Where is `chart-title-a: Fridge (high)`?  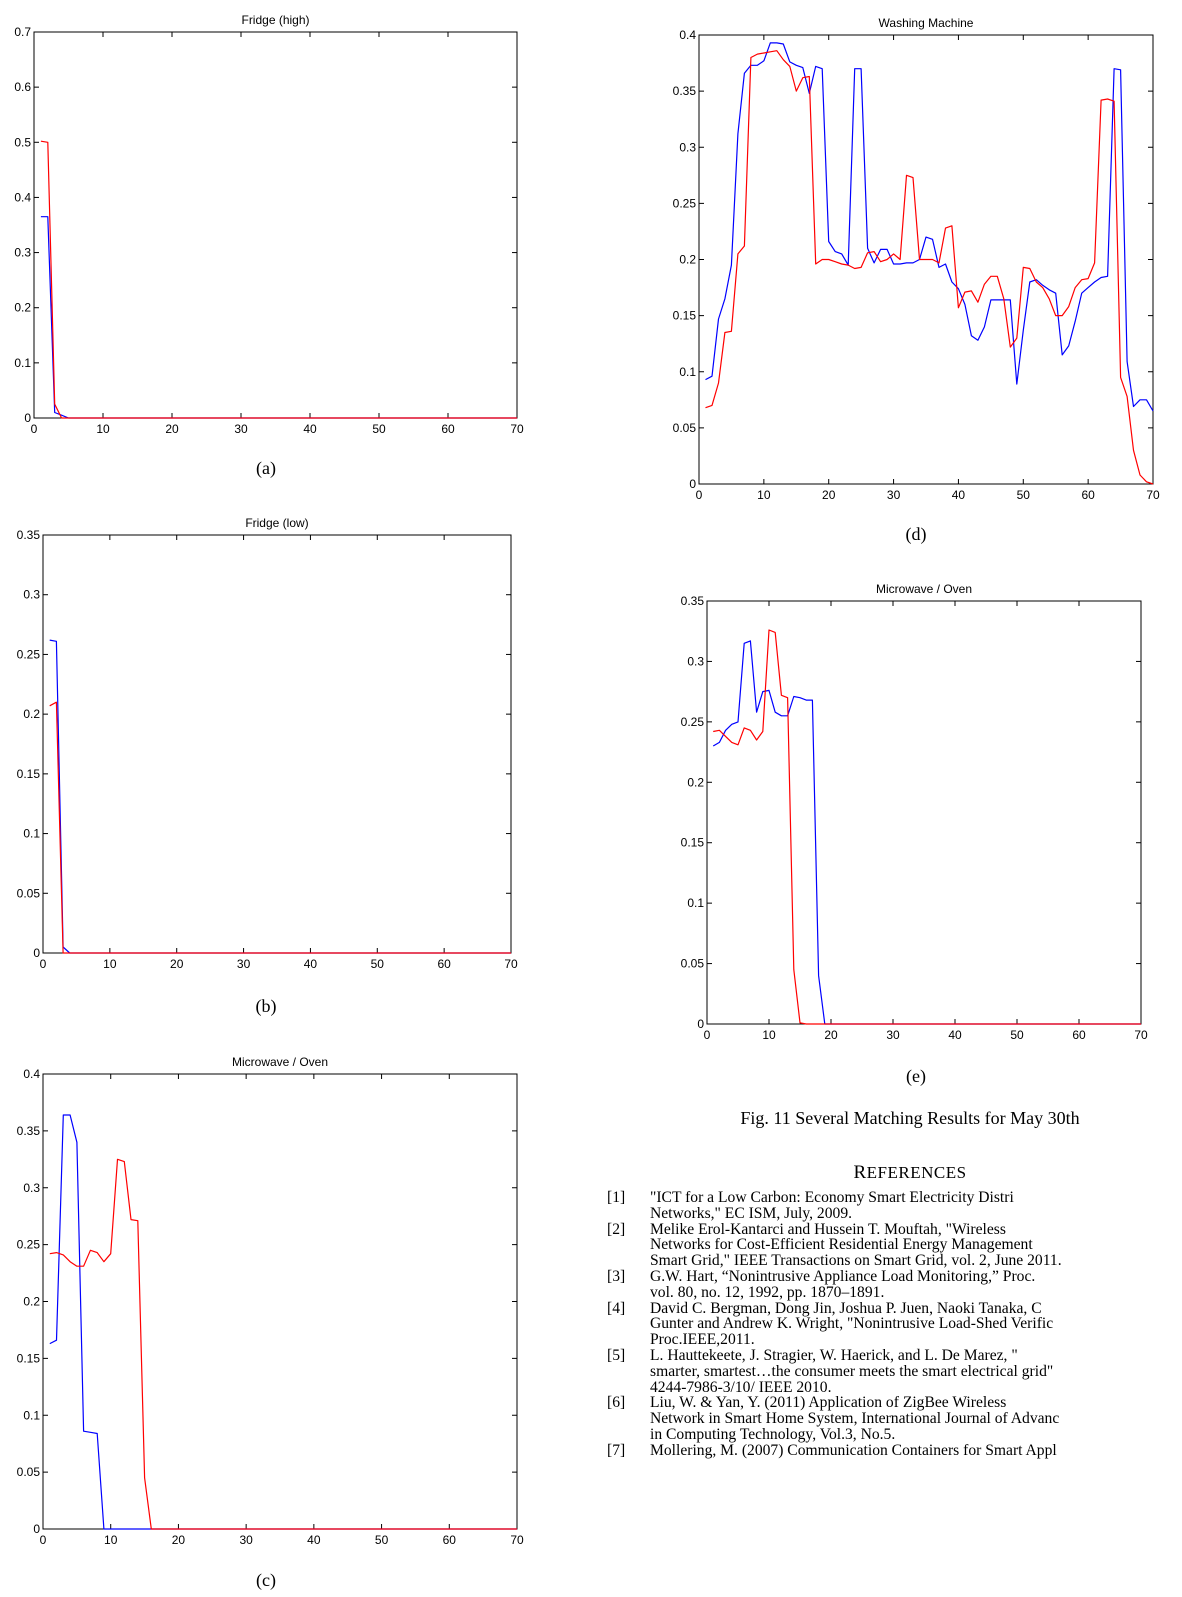
chart-title-a: Fridge (high) is located at coordinates (275, 20).